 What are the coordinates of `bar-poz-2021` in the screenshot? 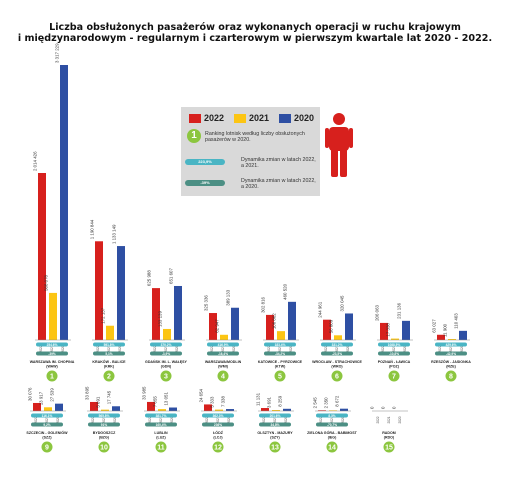 It's located at (395, 339).